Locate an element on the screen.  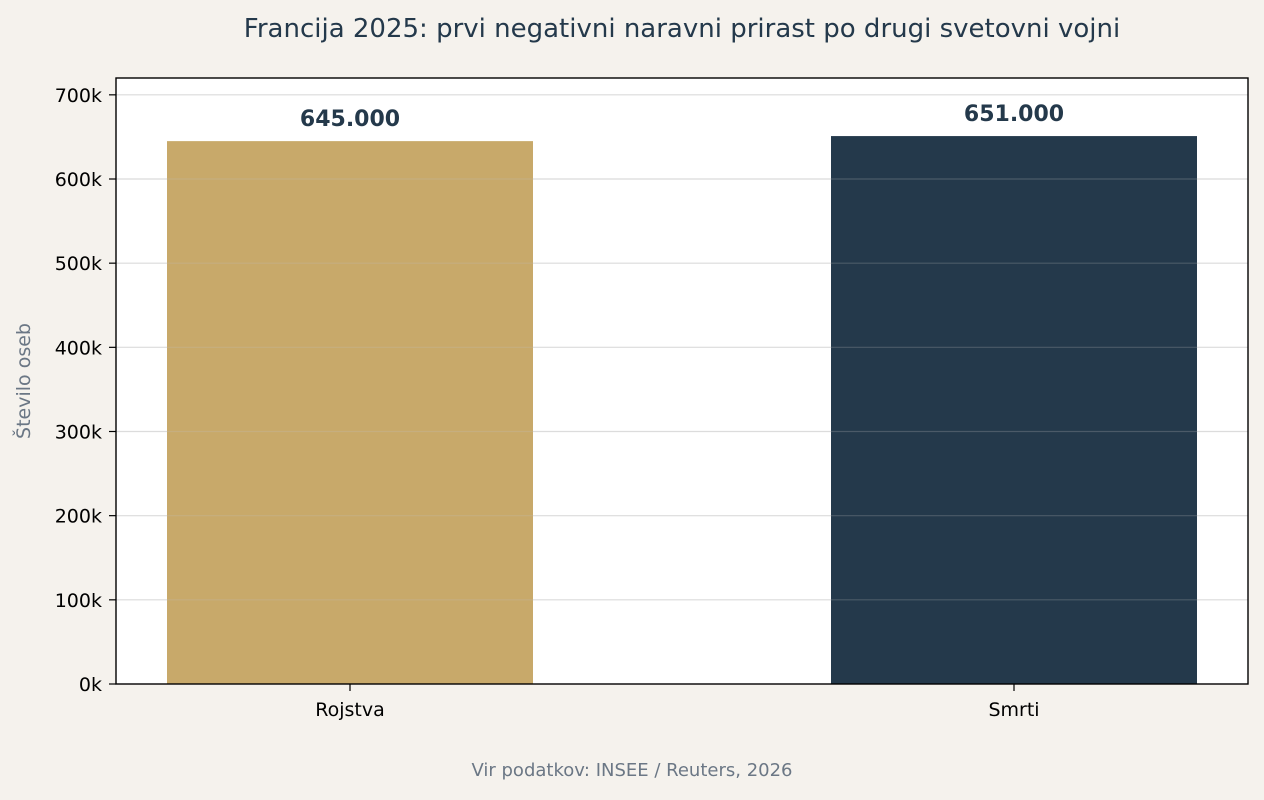
y-tick-label: 100k is located at coordinates (78, 601).